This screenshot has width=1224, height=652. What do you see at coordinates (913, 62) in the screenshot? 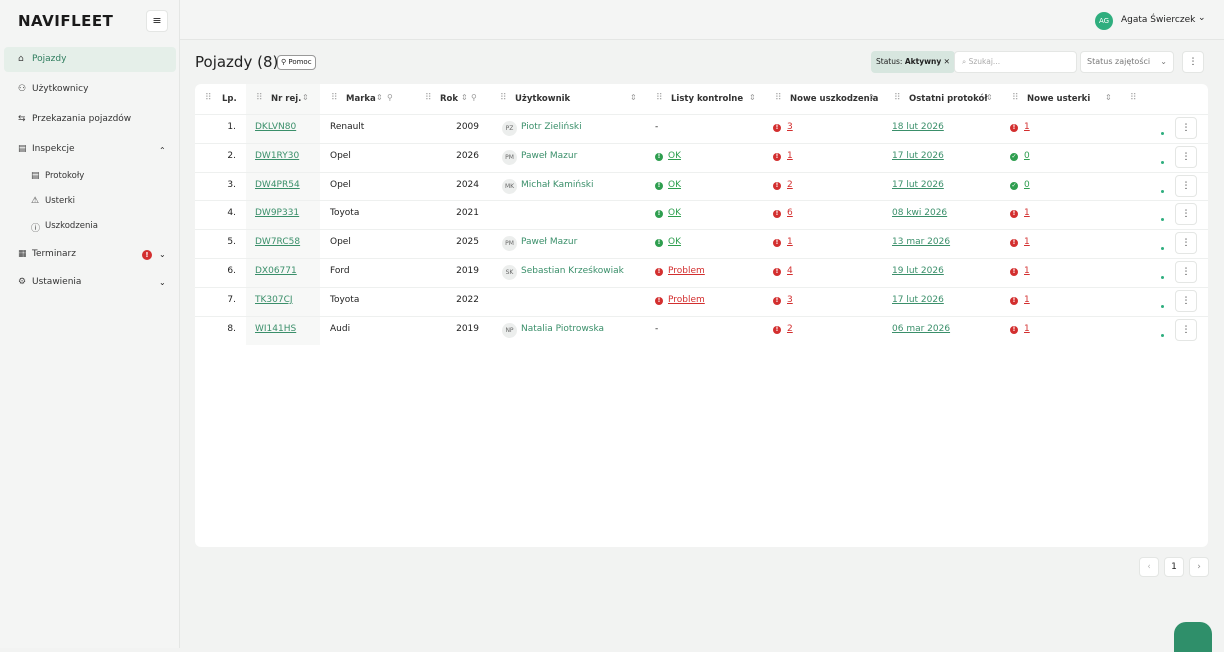
I see `filter-chip: Status: Aktywny ✕` at bounding box center [913, 62].